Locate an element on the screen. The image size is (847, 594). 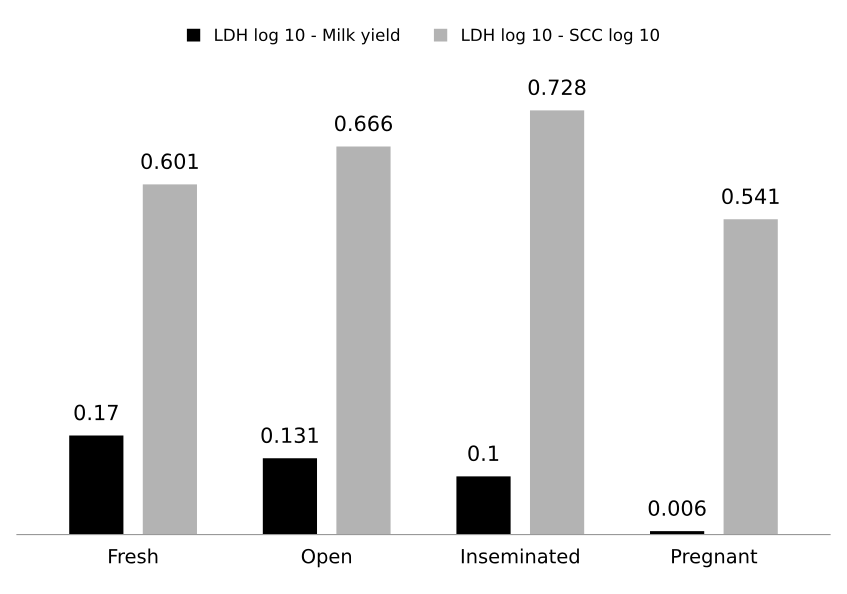
data-label: 0.17 is located at coordinates (96, 412).